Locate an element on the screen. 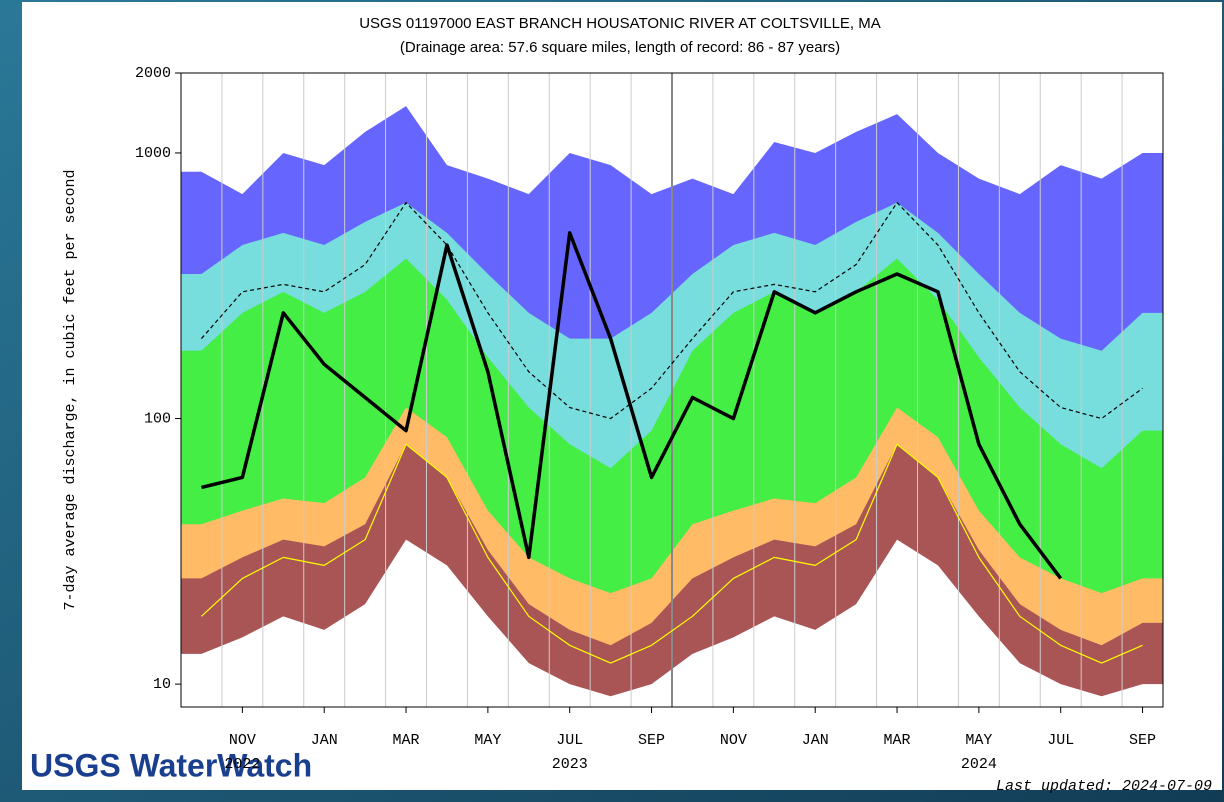  y-tick-label: 1000 is located at coordinates (153, 153).